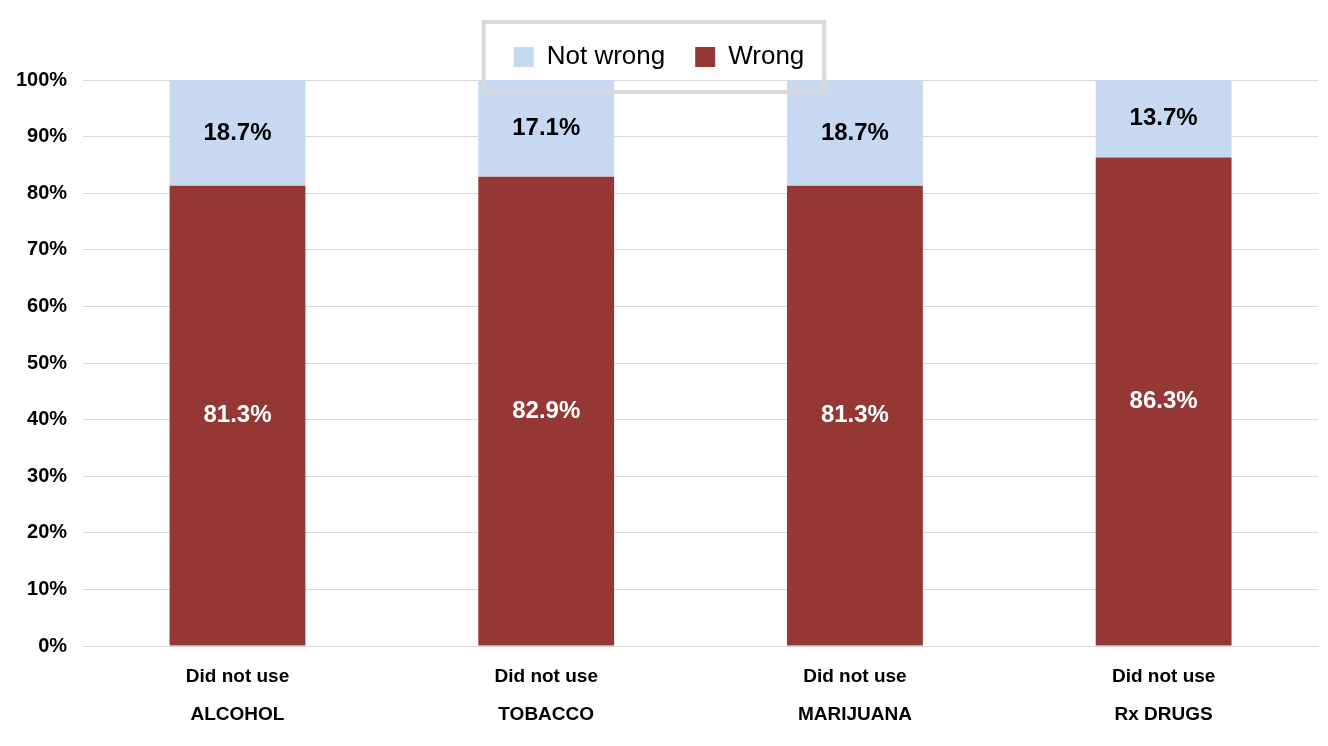 The image size is (1328, 746). What do you see at coordinates (47, 248) in the screenshot?
I see `y-tick-label: 70%` at bounding box center [47, 248].